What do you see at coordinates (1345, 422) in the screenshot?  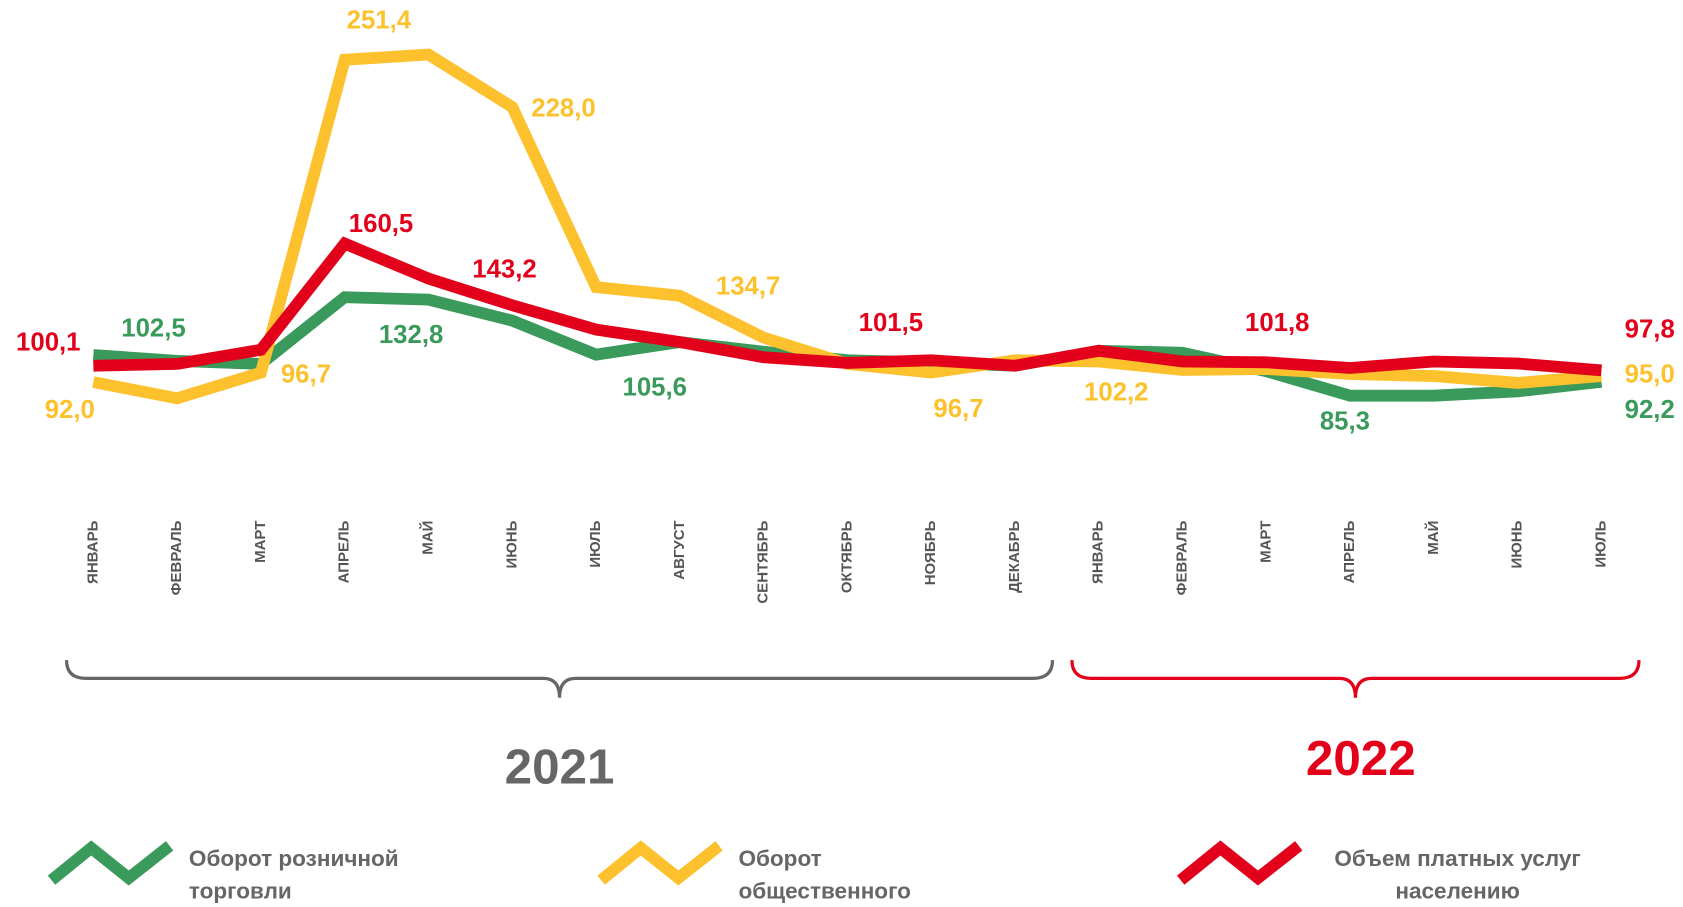 I see `value-label: 85,3` at bounding box center [1345, 422].